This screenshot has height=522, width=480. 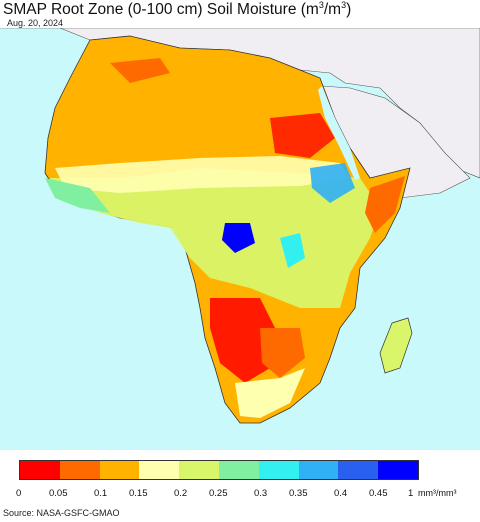 What do you see at coordinates (270, 393) in the screenshot?
I see `south-africa-region` at bounding box center [270, 393].